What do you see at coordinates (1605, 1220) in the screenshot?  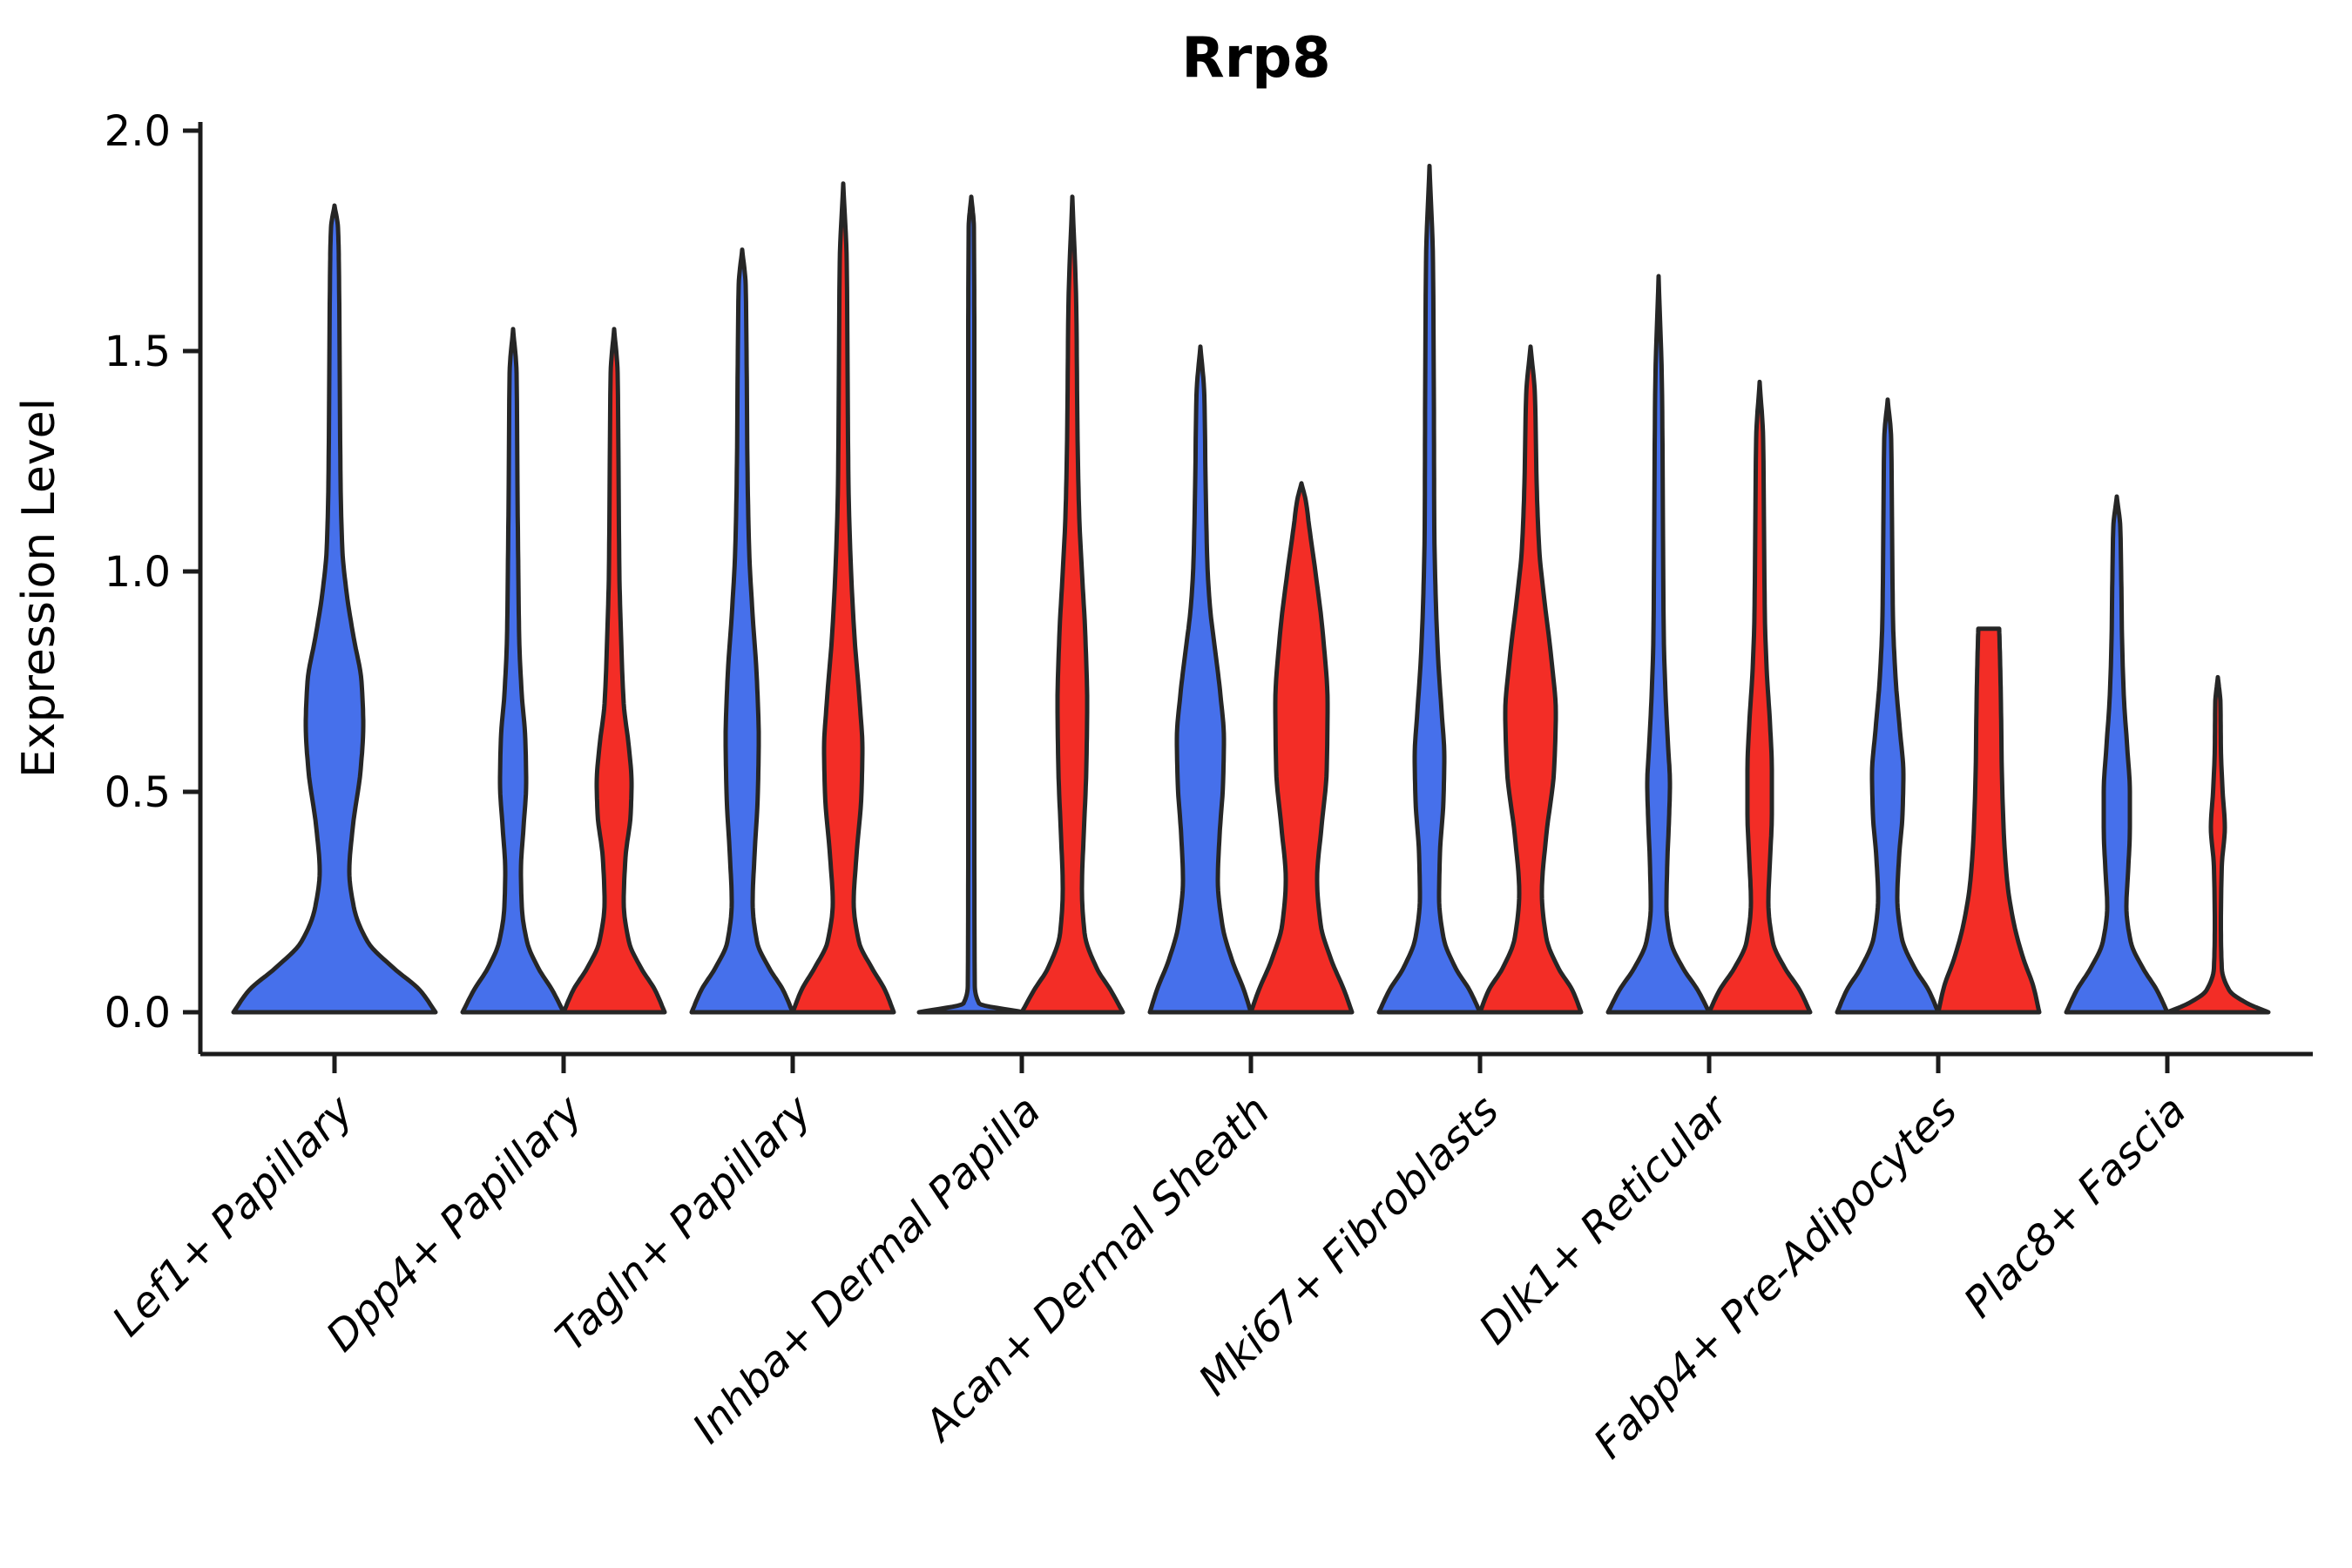 I see `x-tick-label-dlk1-reticular: Dlk1+ Reticular` at bounding box center [1605, 1220].